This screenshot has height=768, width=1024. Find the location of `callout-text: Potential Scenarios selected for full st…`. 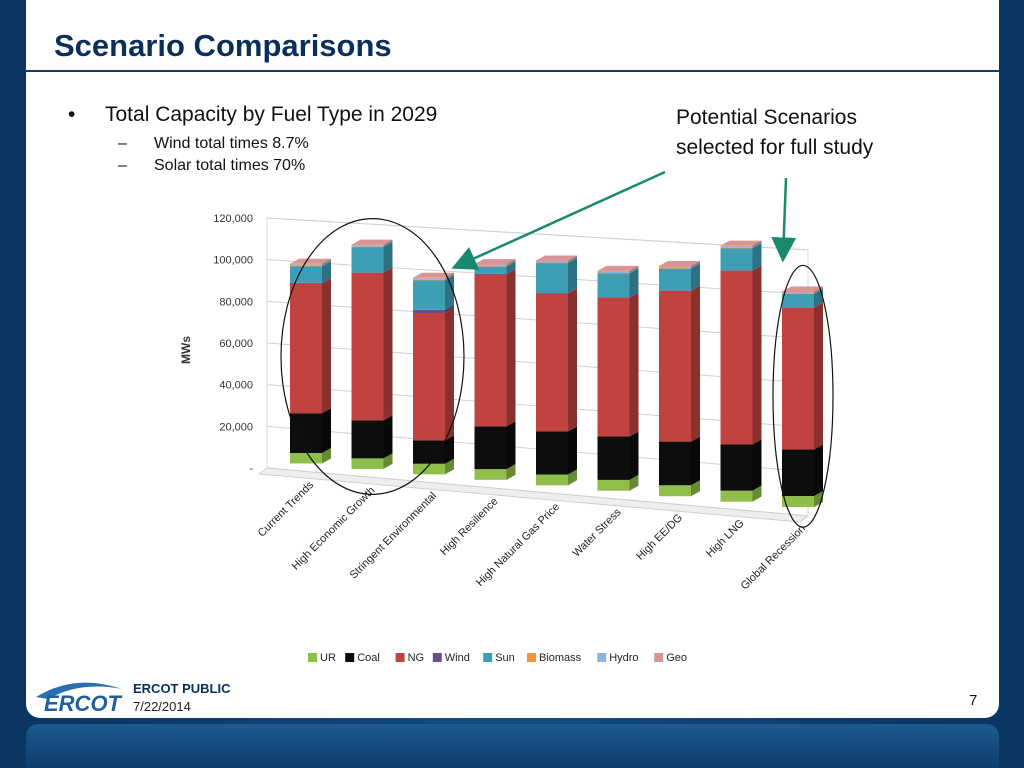

callout-text: Potential Scenarios selected for full st… is located at coordinates (774, 133).